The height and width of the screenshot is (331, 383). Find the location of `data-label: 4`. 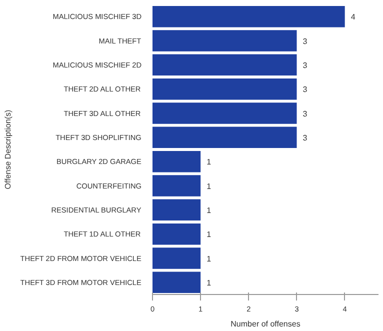

data-label: 4 is located at coordinates (353, 17).